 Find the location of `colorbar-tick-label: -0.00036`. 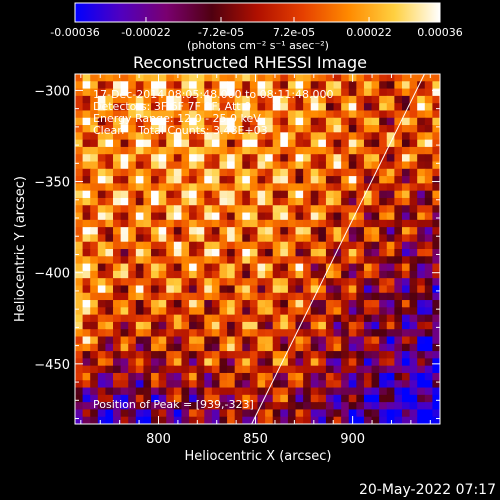

colorbar-tick-label: -0.00036 is located at coordinates (74, 32).